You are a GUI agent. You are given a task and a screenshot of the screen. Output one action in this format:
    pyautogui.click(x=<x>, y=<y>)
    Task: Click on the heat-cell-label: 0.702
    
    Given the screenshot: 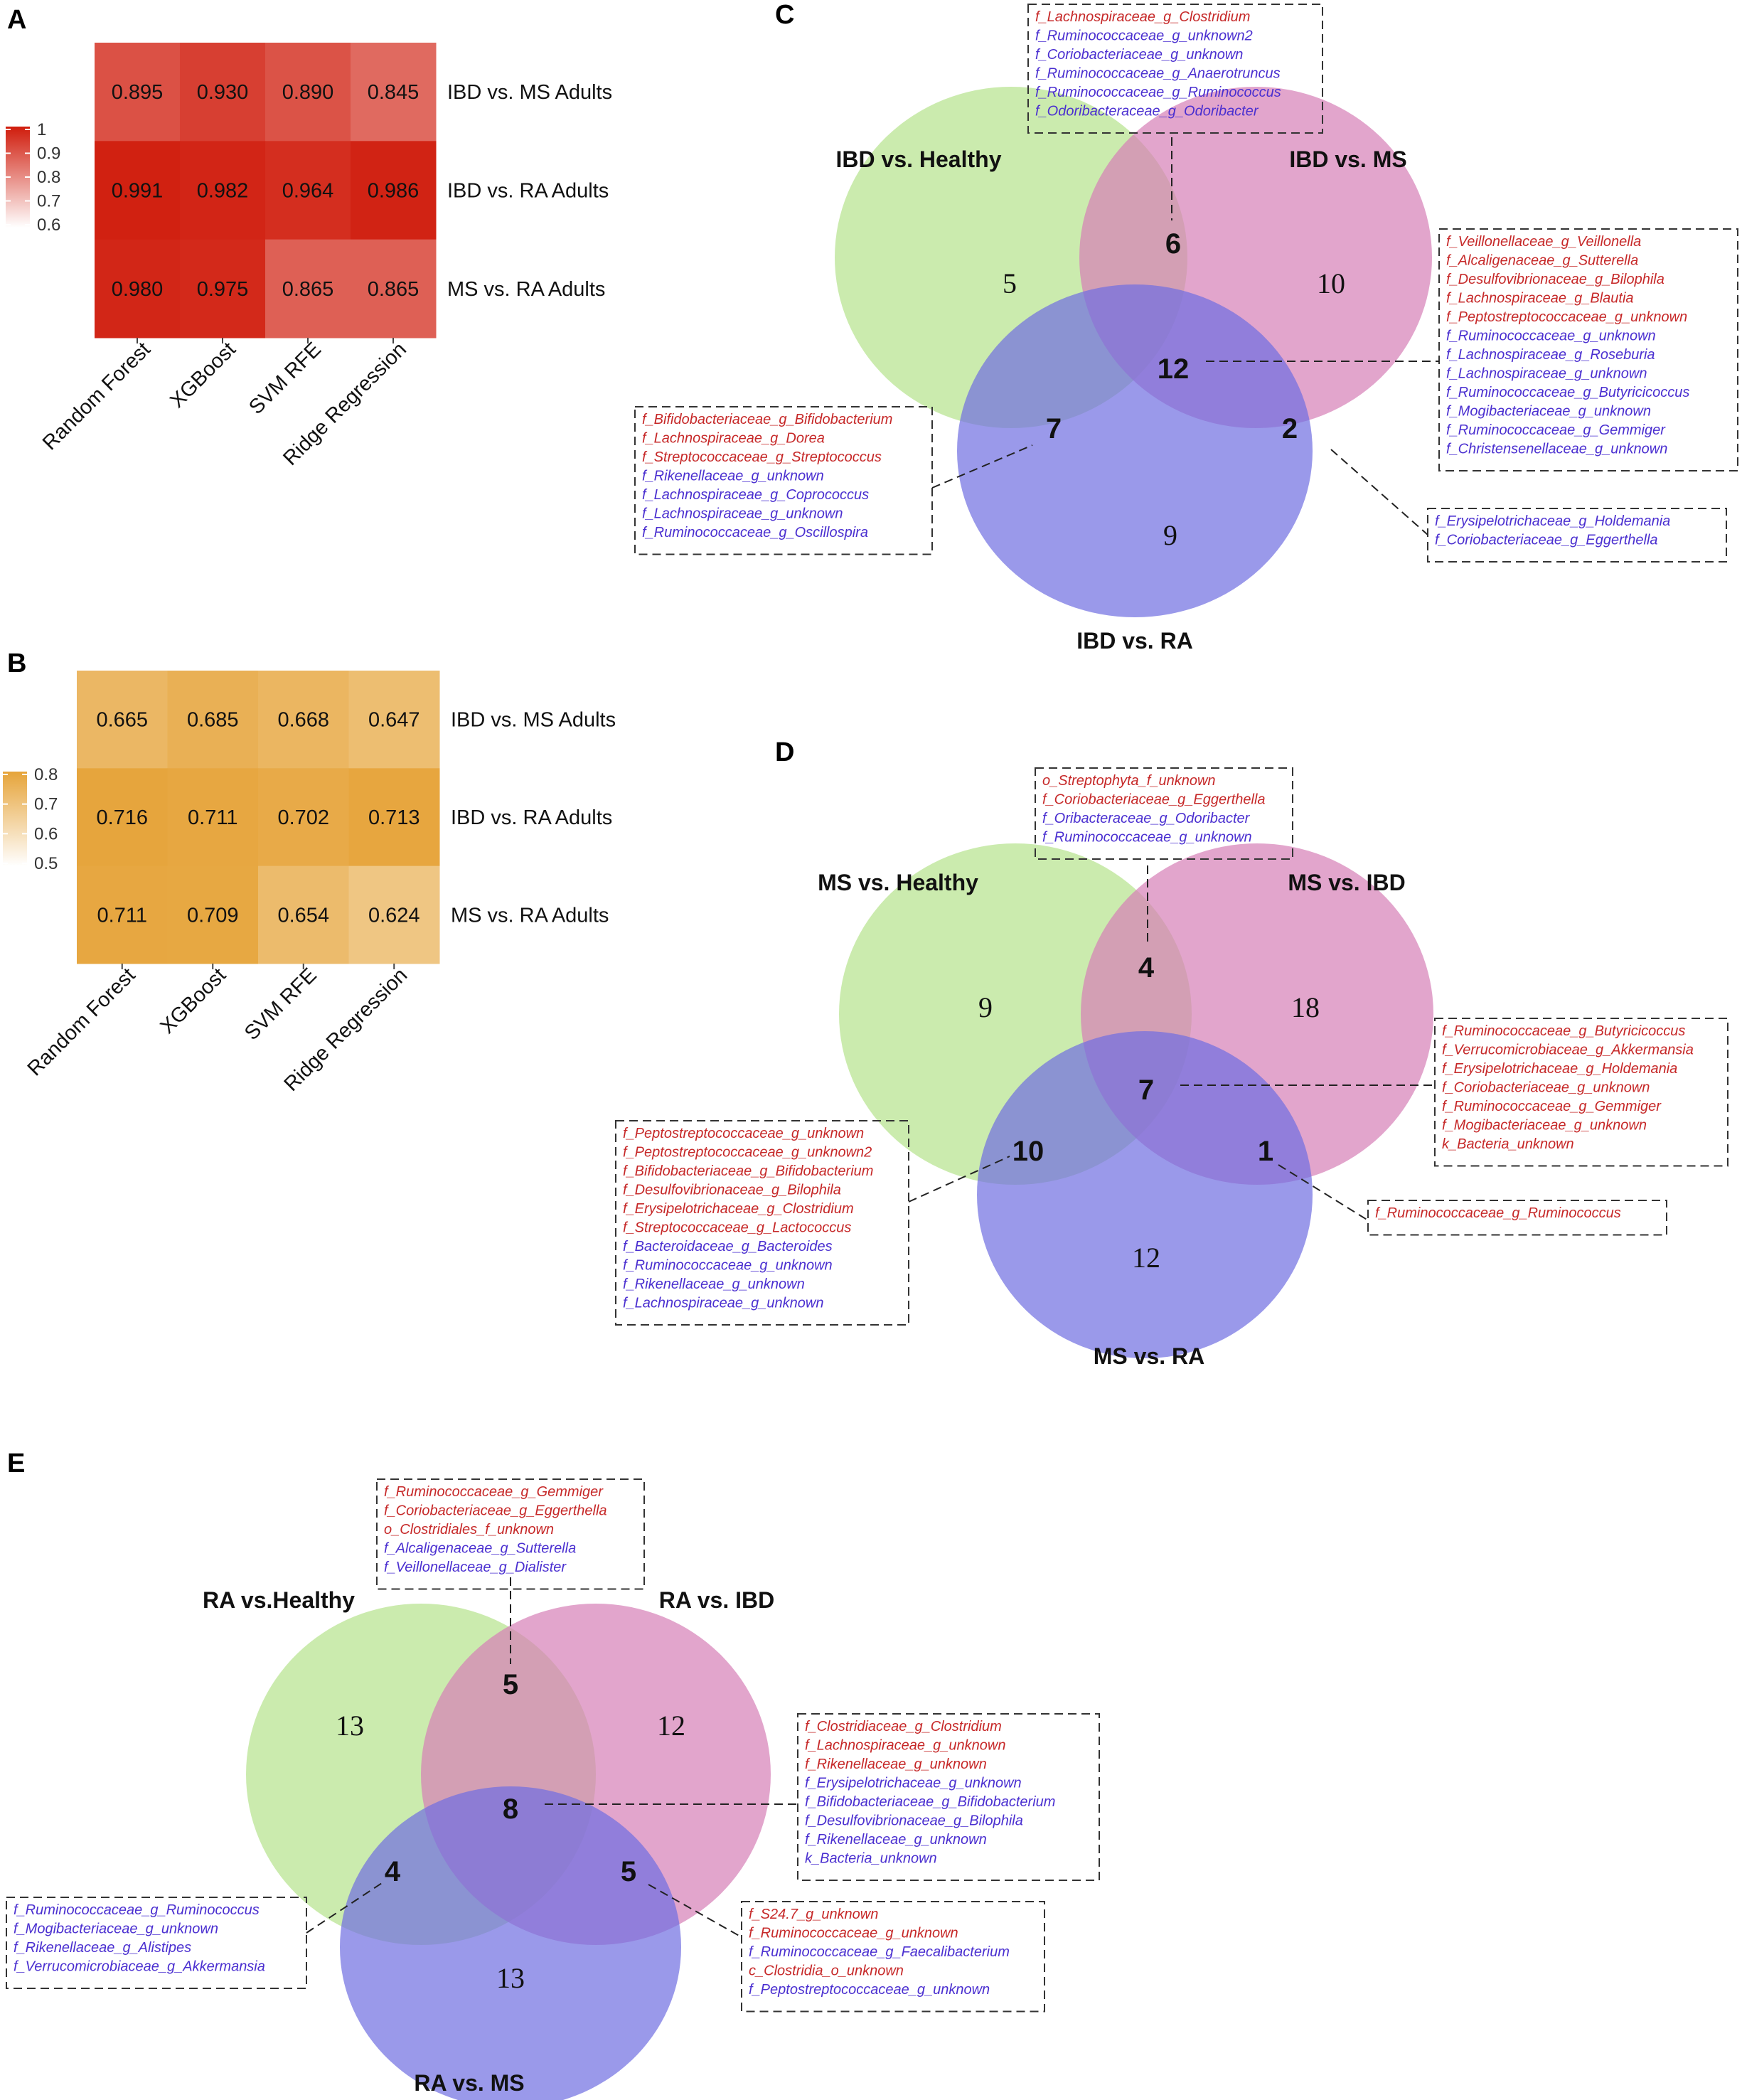 What is the action you would take?
    pyautogui.click(x=303, y=817)
    